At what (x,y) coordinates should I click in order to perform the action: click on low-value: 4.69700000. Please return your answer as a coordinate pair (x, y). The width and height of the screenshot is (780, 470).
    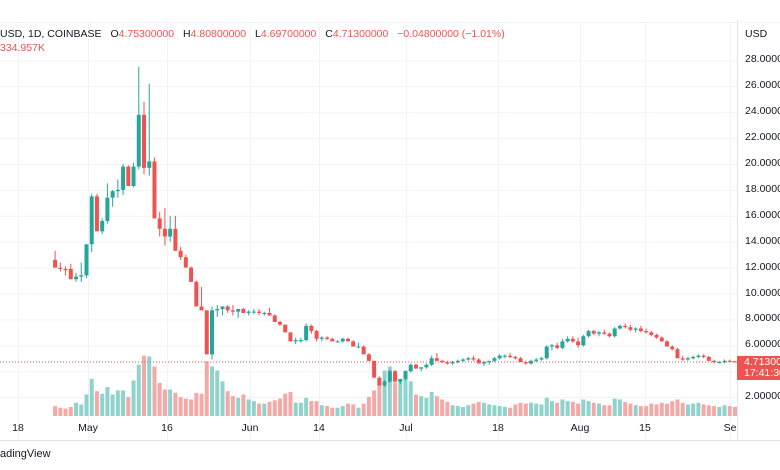
    Looking at the image, I should click on (288, 34).